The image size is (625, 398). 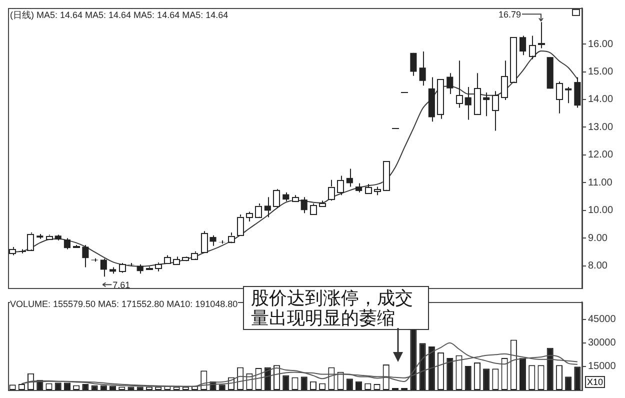 What do you see at coordinates (601, 155) in the screenshot?
I see `y-tick-label: 12.00` at bounding box center [601, 155].